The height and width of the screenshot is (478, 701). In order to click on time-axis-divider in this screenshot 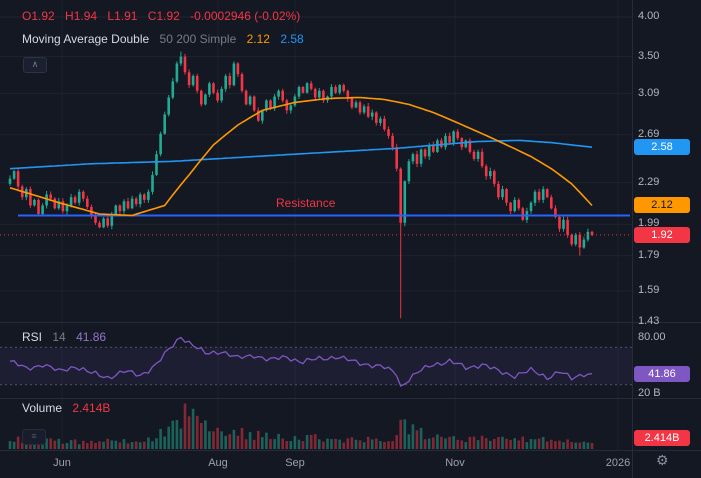, I will do `click(350, 450)`.